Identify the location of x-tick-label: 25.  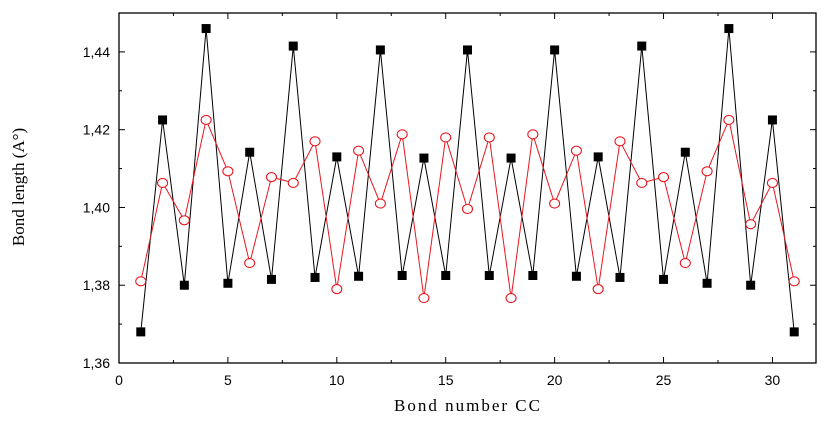
(664, 380).